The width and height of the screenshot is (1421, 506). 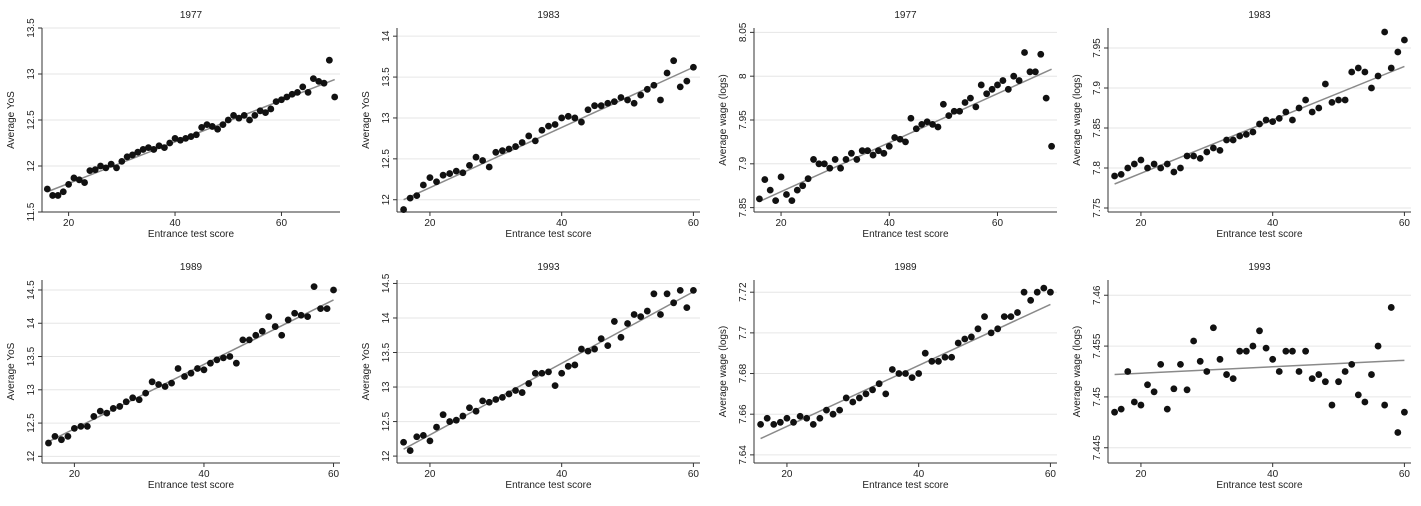 What do you see at coordinates (743, 373) in the screenshot?
I see `y-tick-label: 7.68` at bounding box center [743, 373].